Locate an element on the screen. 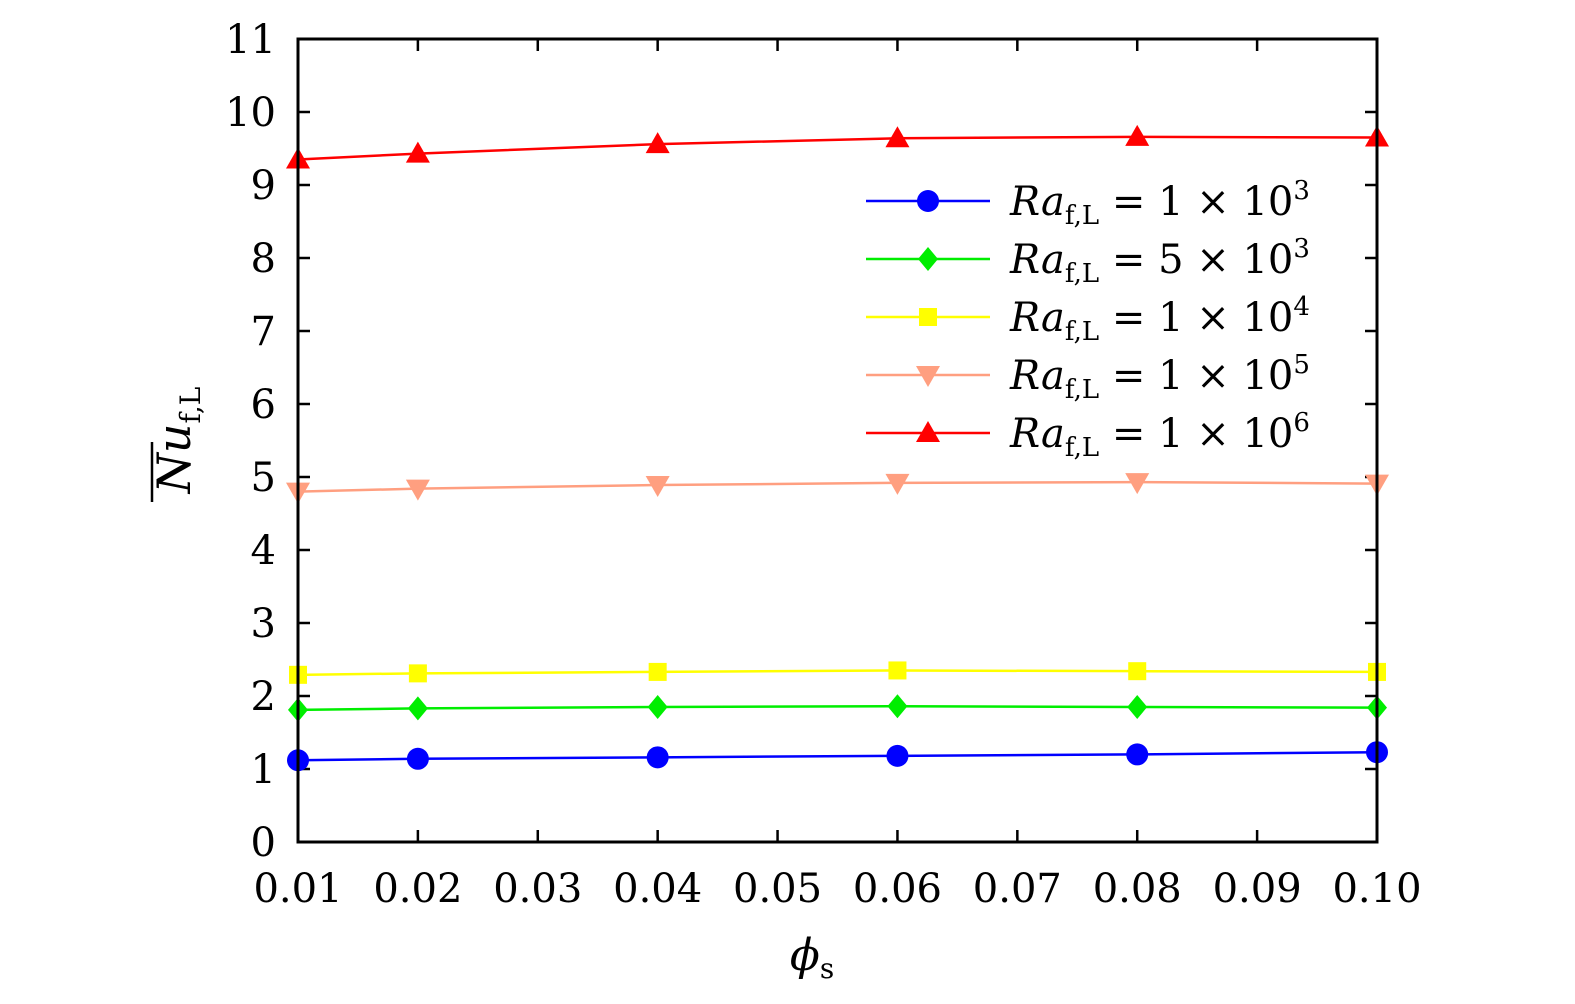 The width and height of the screenshot is (1575, 1004). x-tick-label: 0.10 is located at coordinates (1376, 889).